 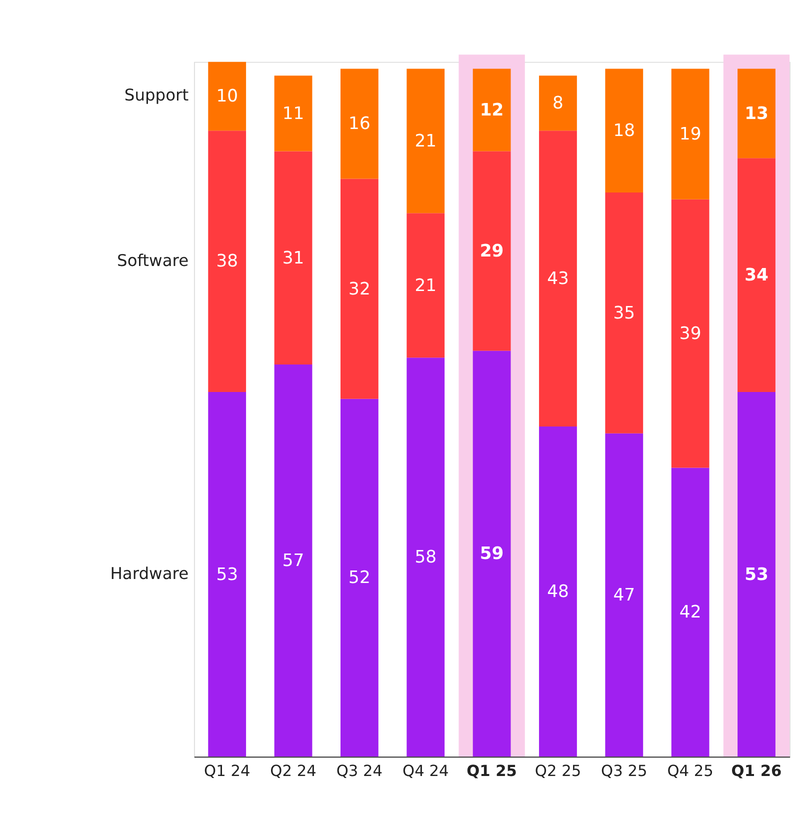 I want to click on data-label: 59, so click(x=492, y=554).